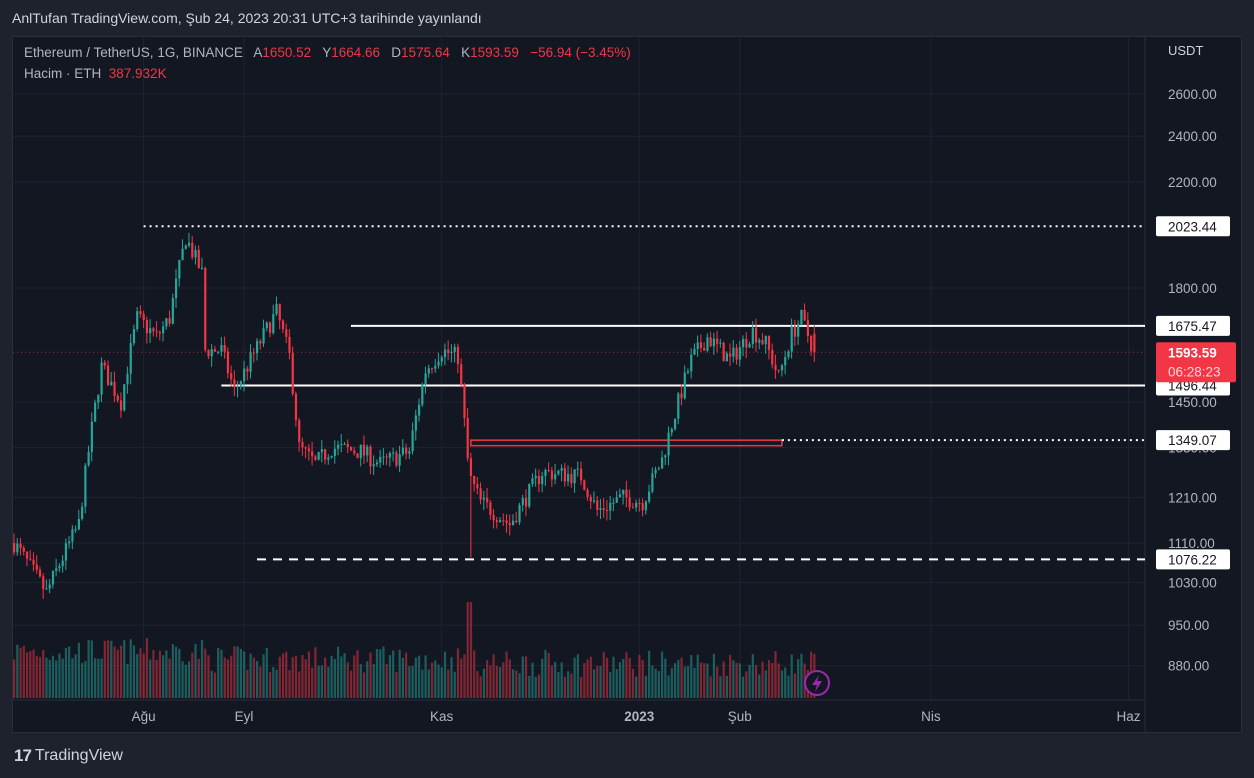  Describe the element at coordinates (133, 52) in the screenshot. I see `symbol-title: Ethereum / TetherUS, 1G, BINANCE` at that location.